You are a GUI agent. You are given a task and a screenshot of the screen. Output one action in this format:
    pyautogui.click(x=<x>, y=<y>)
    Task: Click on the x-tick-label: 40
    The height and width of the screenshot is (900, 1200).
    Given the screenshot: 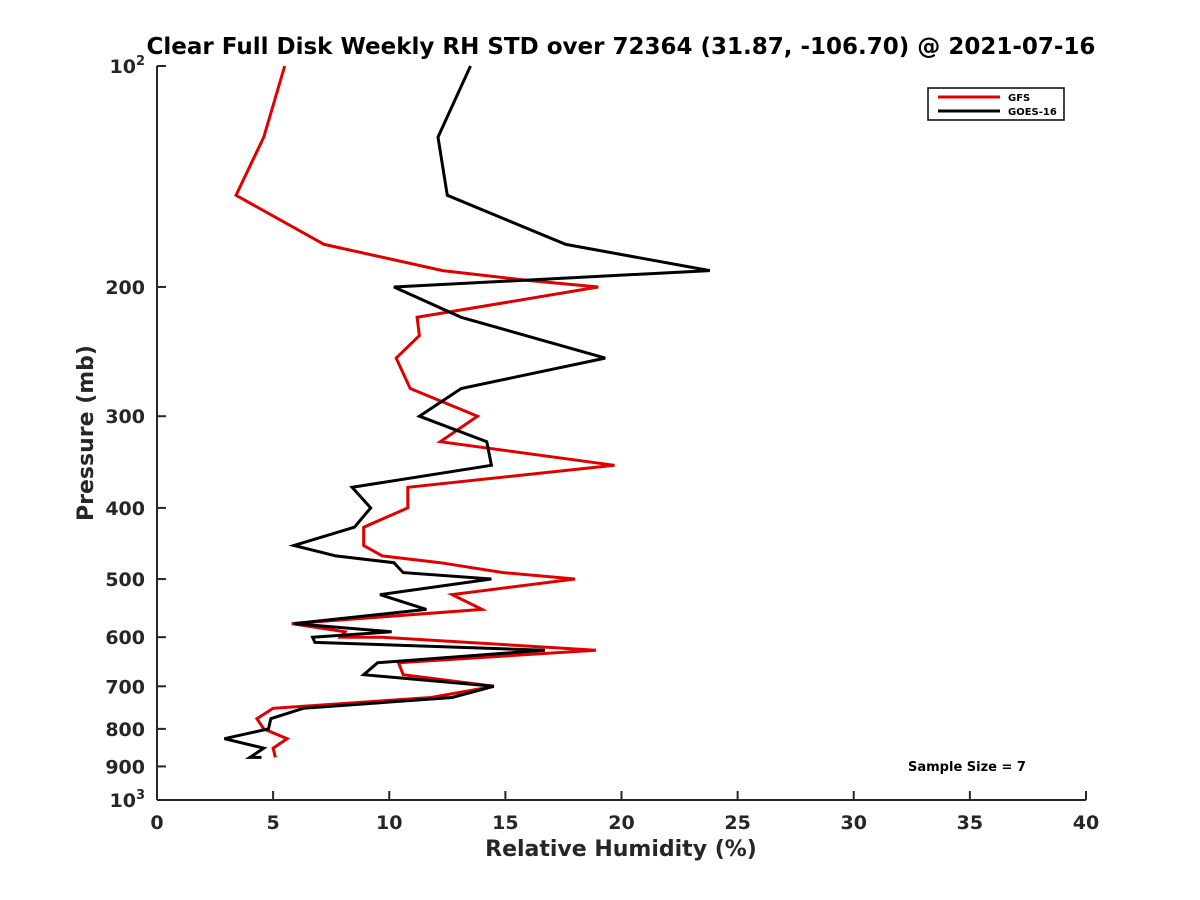 What is the action you would take?
    pyautogui.click(x=1086, y=823)
    